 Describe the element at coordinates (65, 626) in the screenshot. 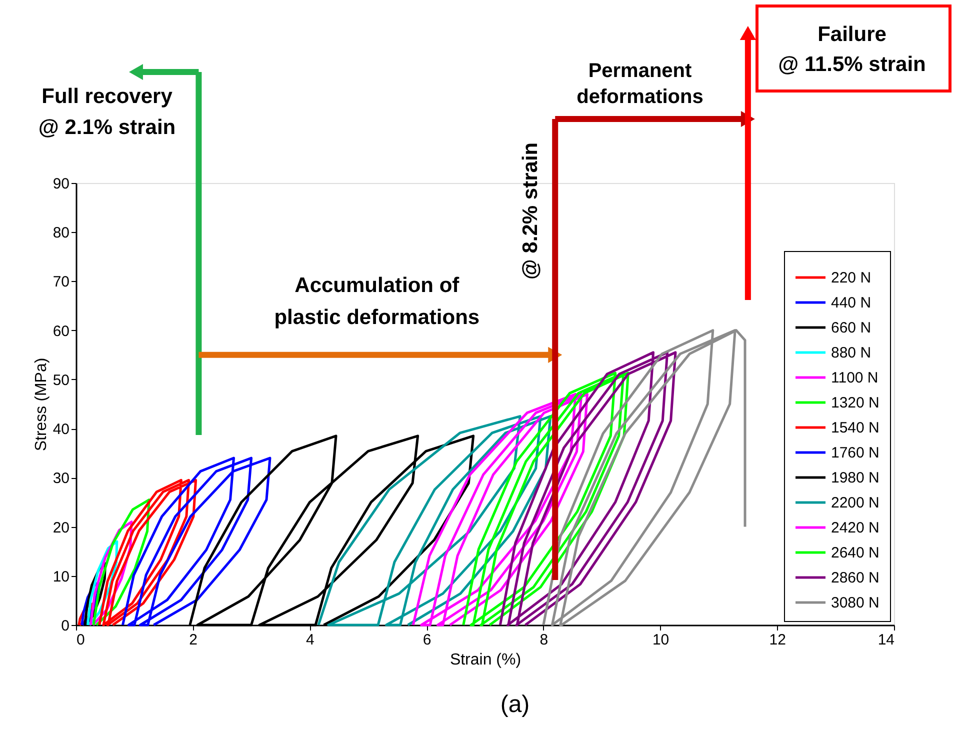

I see `y-tick-label: 0` at that location.